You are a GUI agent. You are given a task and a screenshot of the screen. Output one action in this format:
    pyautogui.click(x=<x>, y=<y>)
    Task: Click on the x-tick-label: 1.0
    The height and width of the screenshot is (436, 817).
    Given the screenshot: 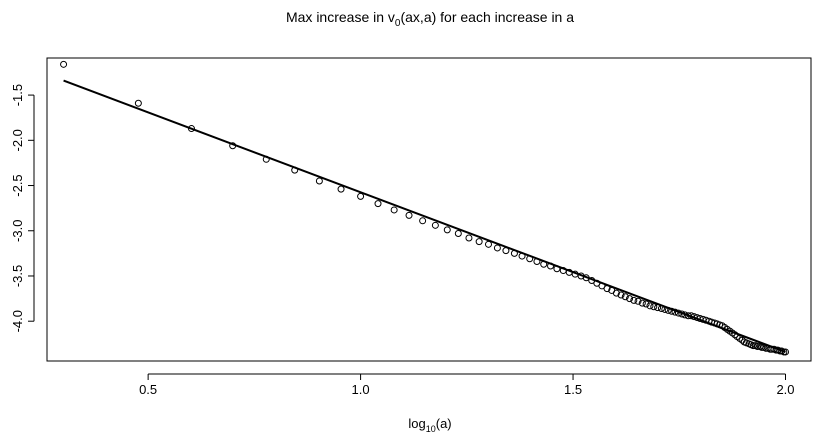 What is the action you would take?
    pyautogui.click(x=361, y=389)
    